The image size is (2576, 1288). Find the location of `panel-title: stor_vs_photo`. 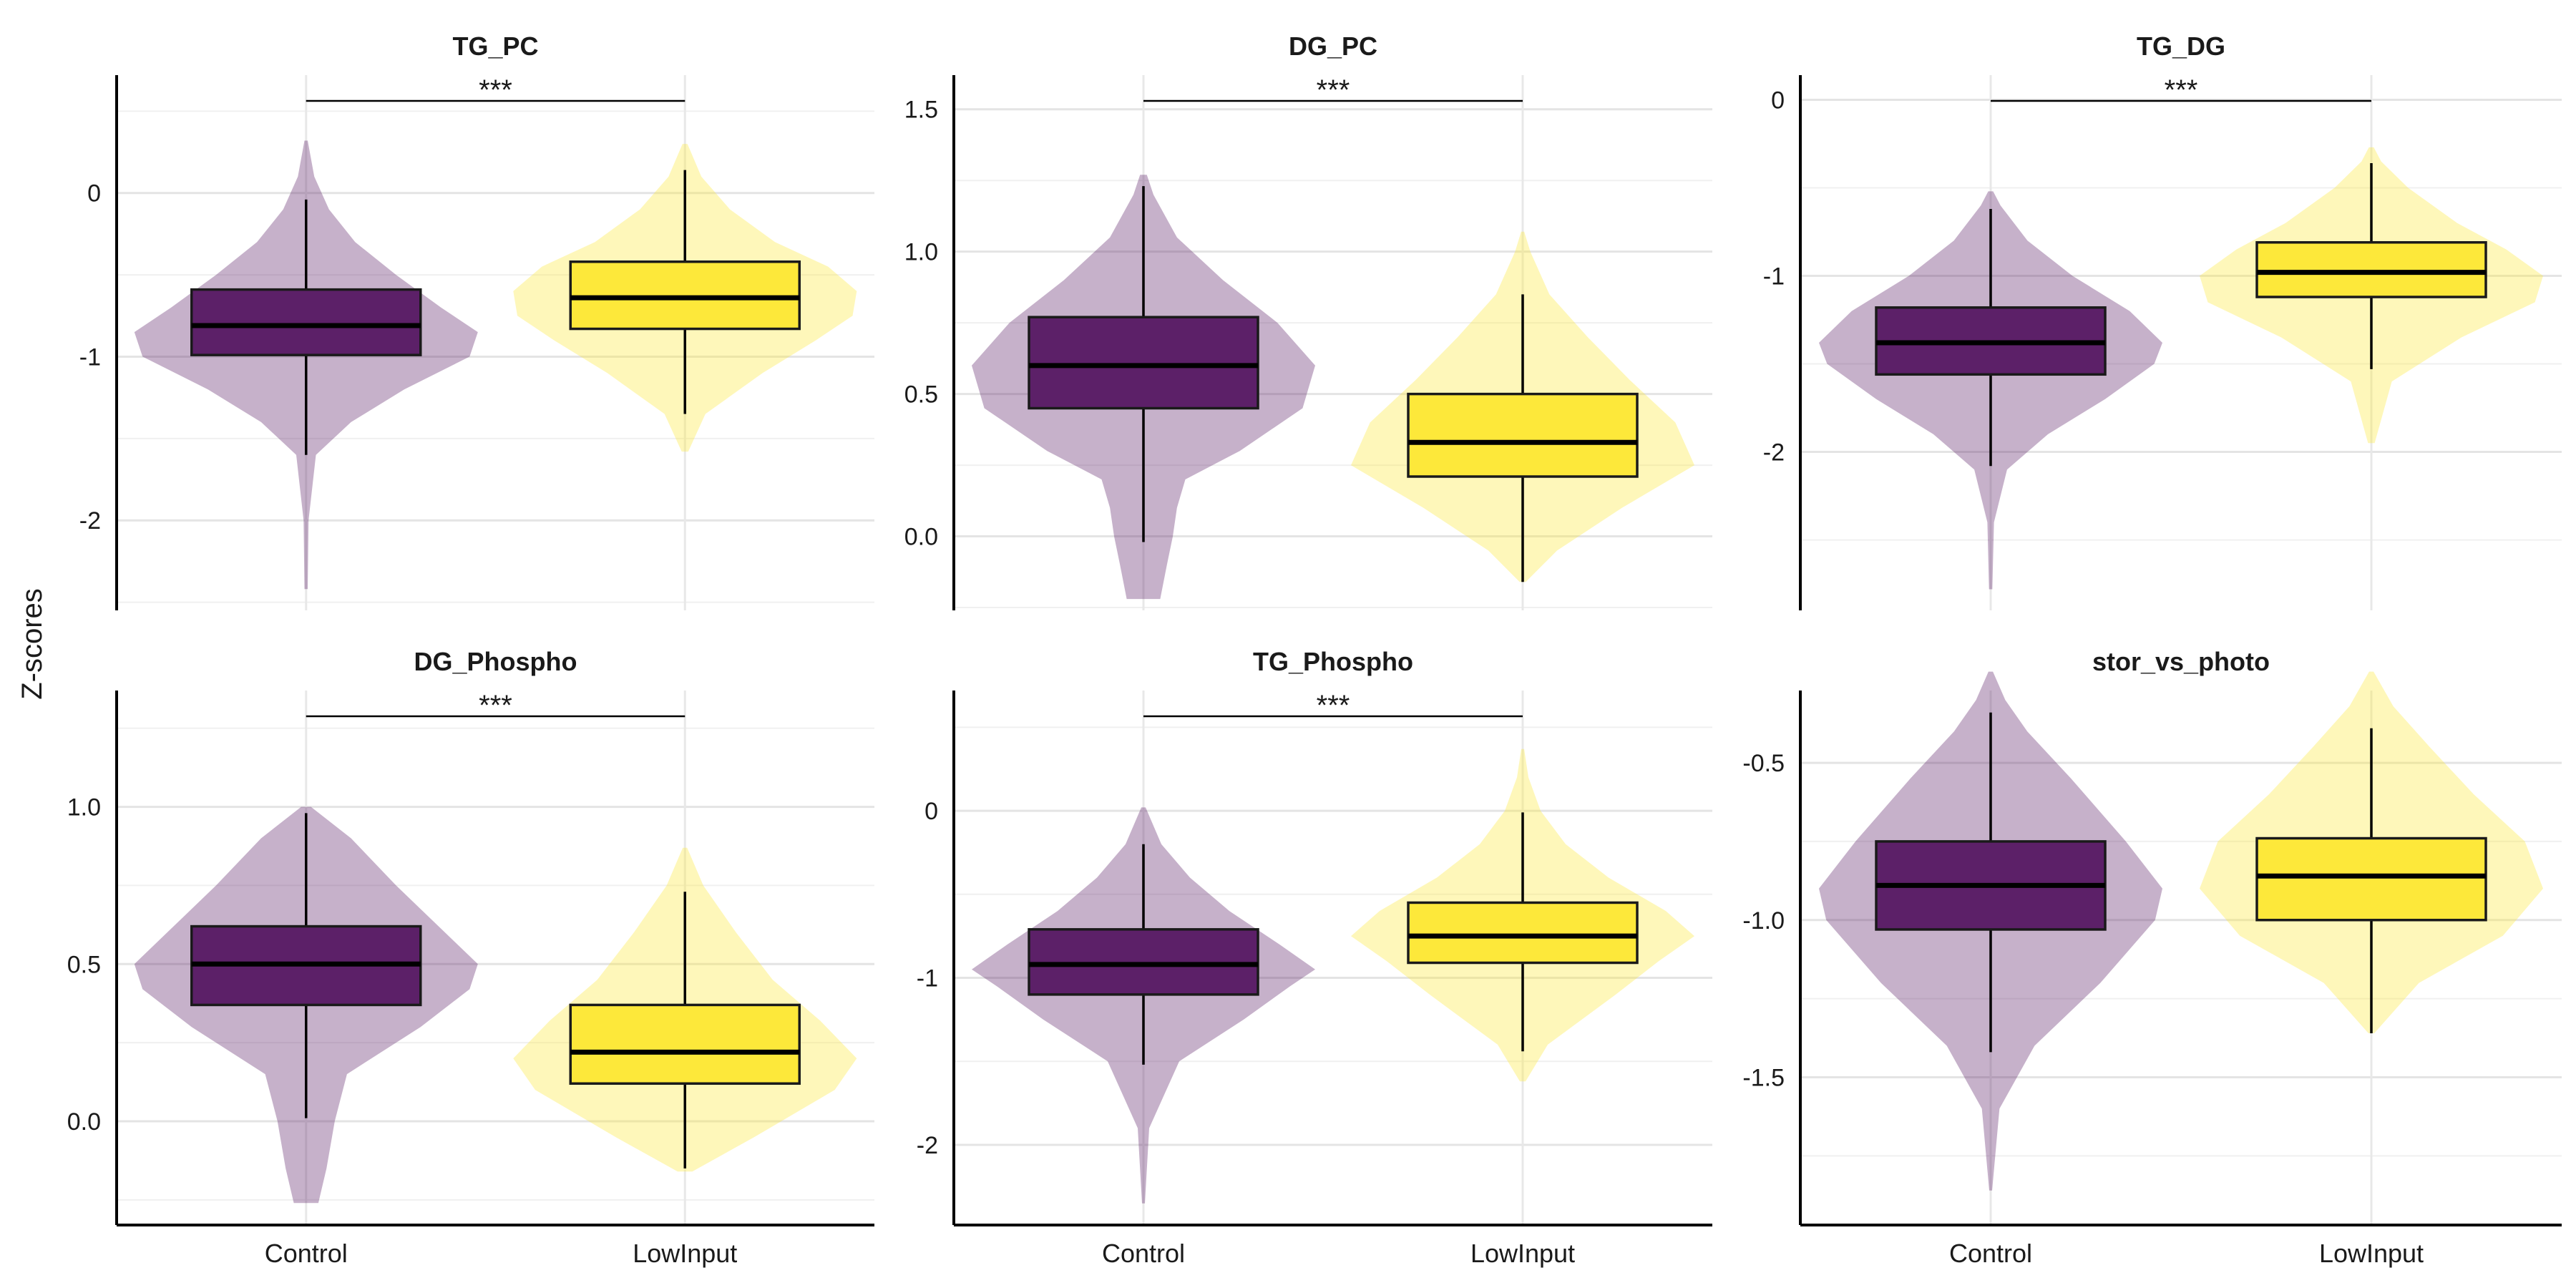

panel-title: stor_vs_photo is located at coordinates (2181, 661).